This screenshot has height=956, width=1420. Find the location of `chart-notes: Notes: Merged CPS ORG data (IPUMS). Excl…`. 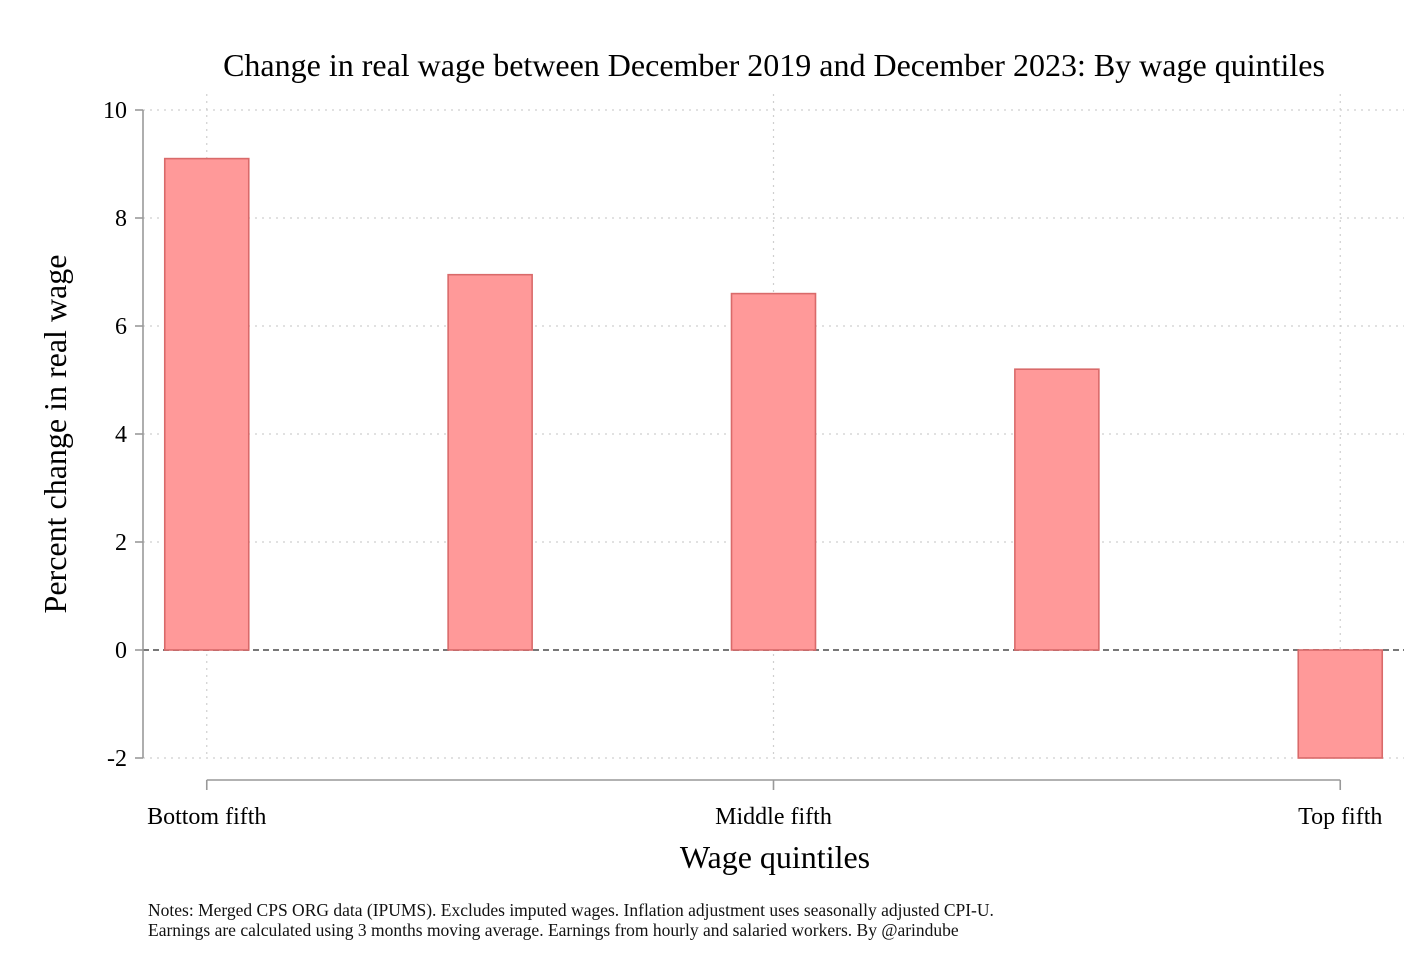

chart-notes: Notes: Merged CPS ORG data (IPUMS). Excl… is located at coordinates (571, 920).